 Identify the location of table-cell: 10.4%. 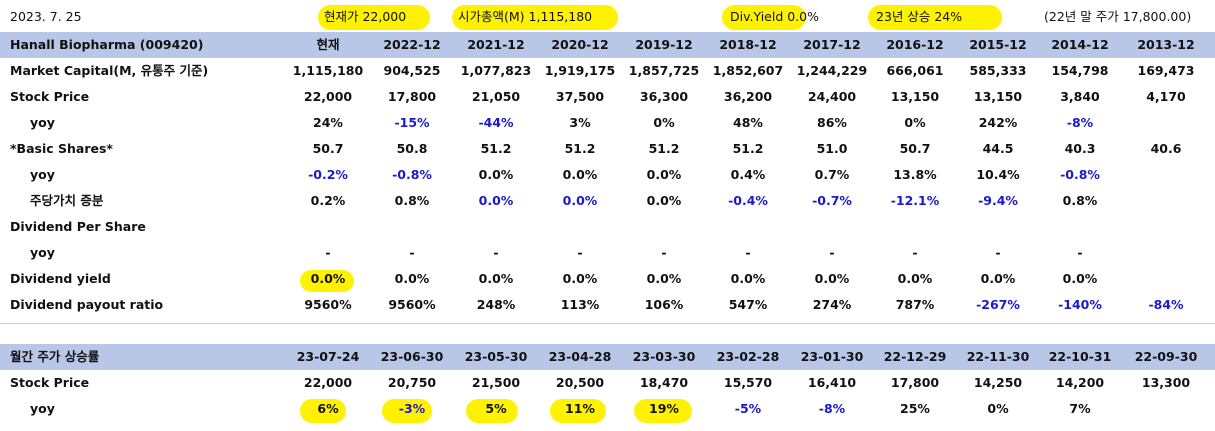
(998, 174).